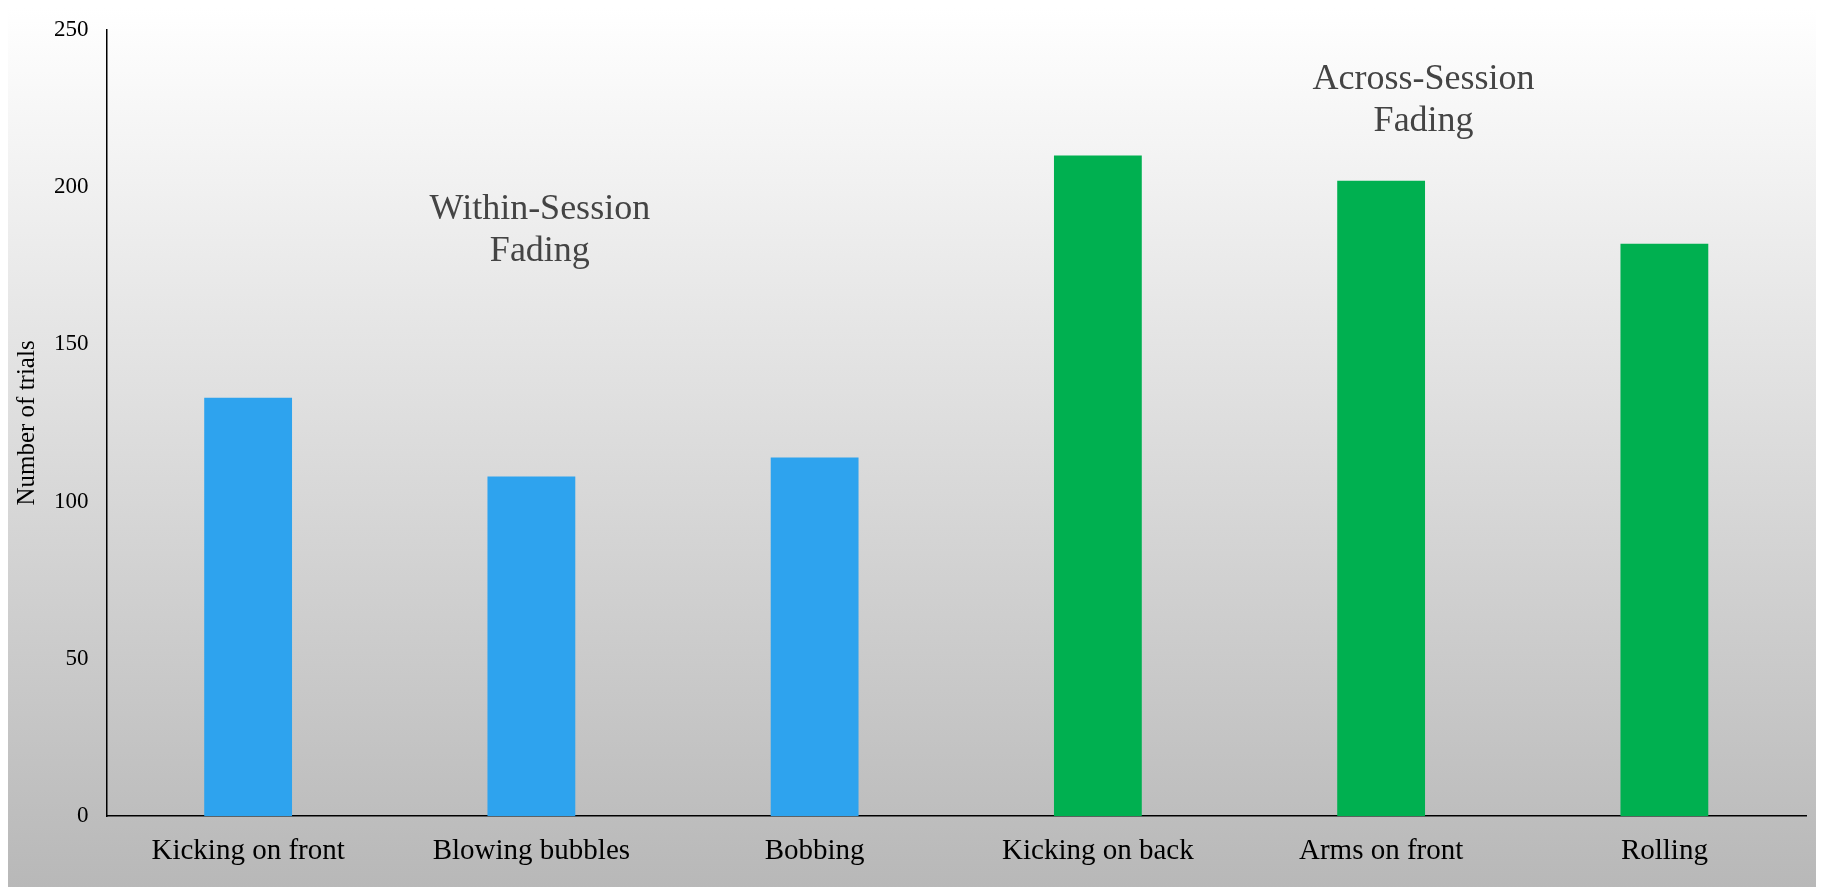  What do you see at coordinates (83, 815) in the screenshot?
I see `y-tick-label: 0` at bounding box center [83, 815].